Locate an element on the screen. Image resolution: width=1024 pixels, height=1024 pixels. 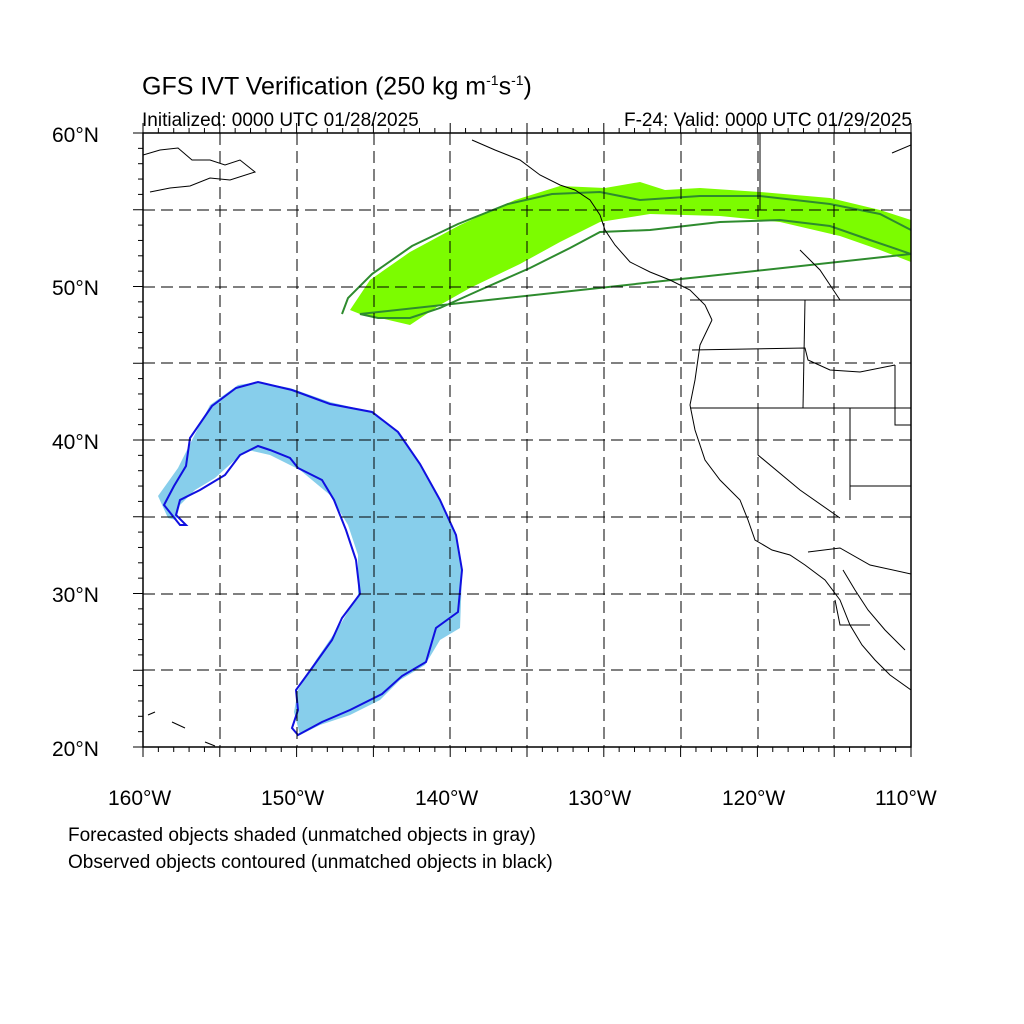
forecast-object-blue is located at coordinates (310, 558).